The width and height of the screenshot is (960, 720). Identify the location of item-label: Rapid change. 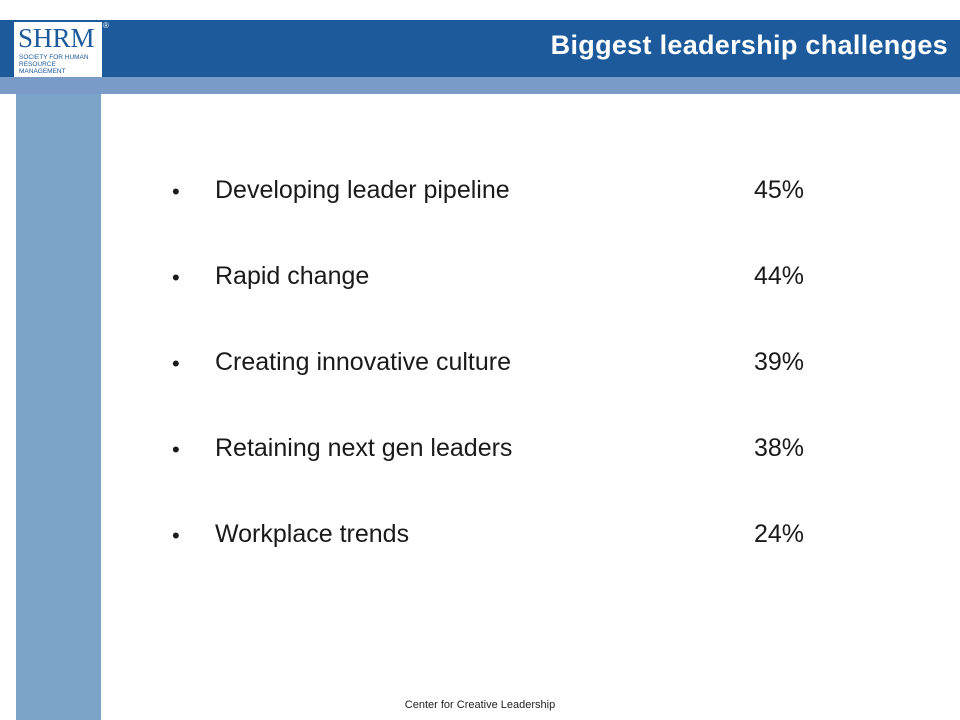
(292, 276).